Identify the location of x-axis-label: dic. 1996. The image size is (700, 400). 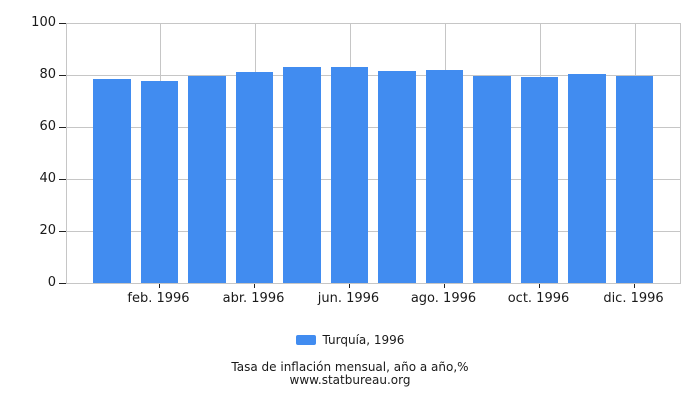
(633, 298).